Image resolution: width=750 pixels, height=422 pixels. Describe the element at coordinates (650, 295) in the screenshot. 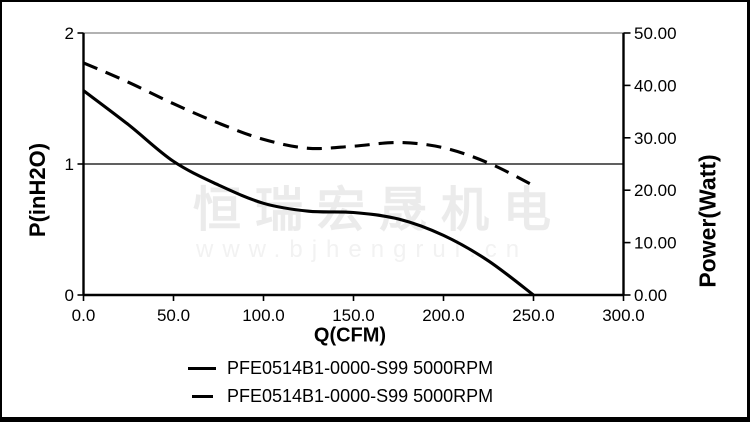

I see `y-right-tick-label: 0.00` at that location.